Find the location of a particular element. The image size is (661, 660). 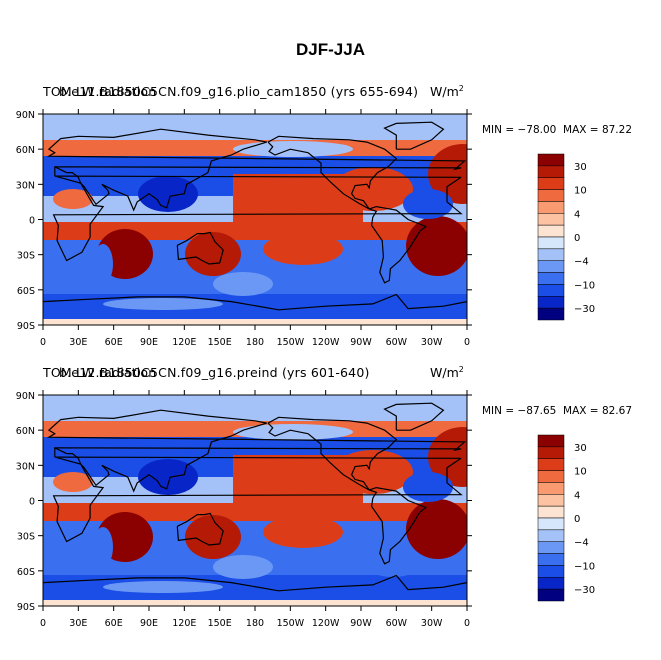

lat-label: 30N is located at coordinates (25, 185).